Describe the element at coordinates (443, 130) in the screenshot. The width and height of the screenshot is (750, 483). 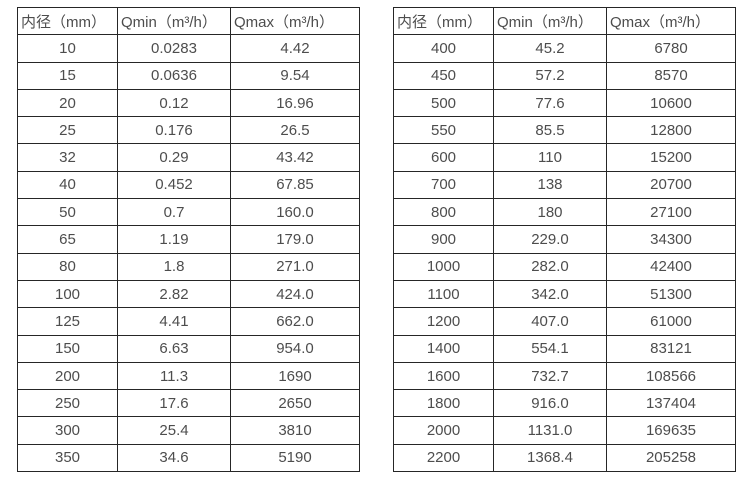
I see `table-cell: 550` at that location.